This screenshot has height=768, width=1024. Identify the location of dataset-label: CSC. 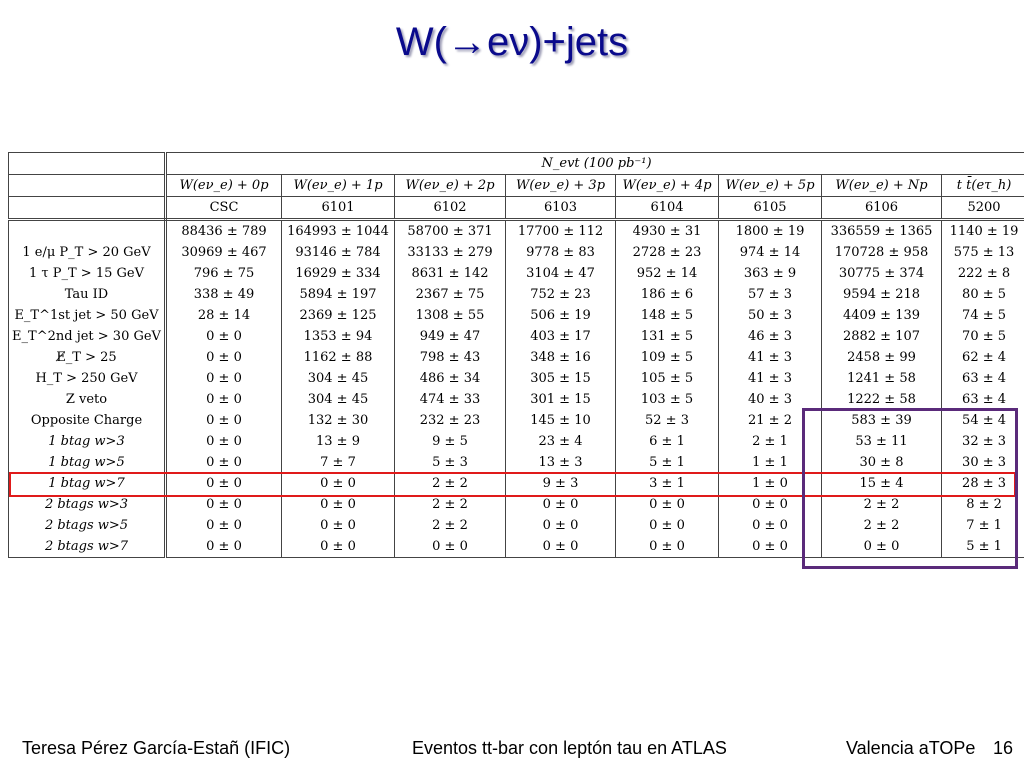
(223, 208).